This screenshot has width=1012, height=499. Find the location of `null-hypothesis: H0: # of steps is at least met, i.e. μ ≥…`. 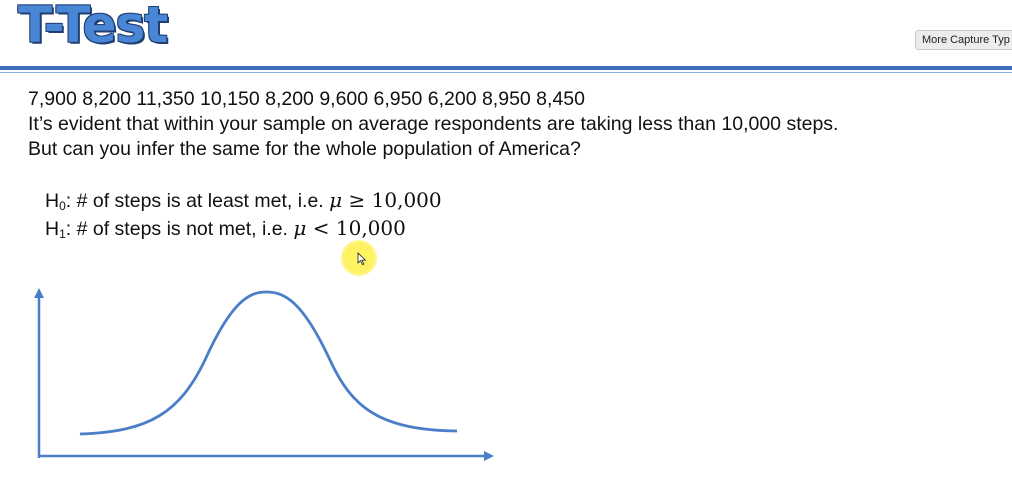

null-hypothesis: H0: # of steps is at least met, i.e. μ ≥… is located at coordinates (243, 200).